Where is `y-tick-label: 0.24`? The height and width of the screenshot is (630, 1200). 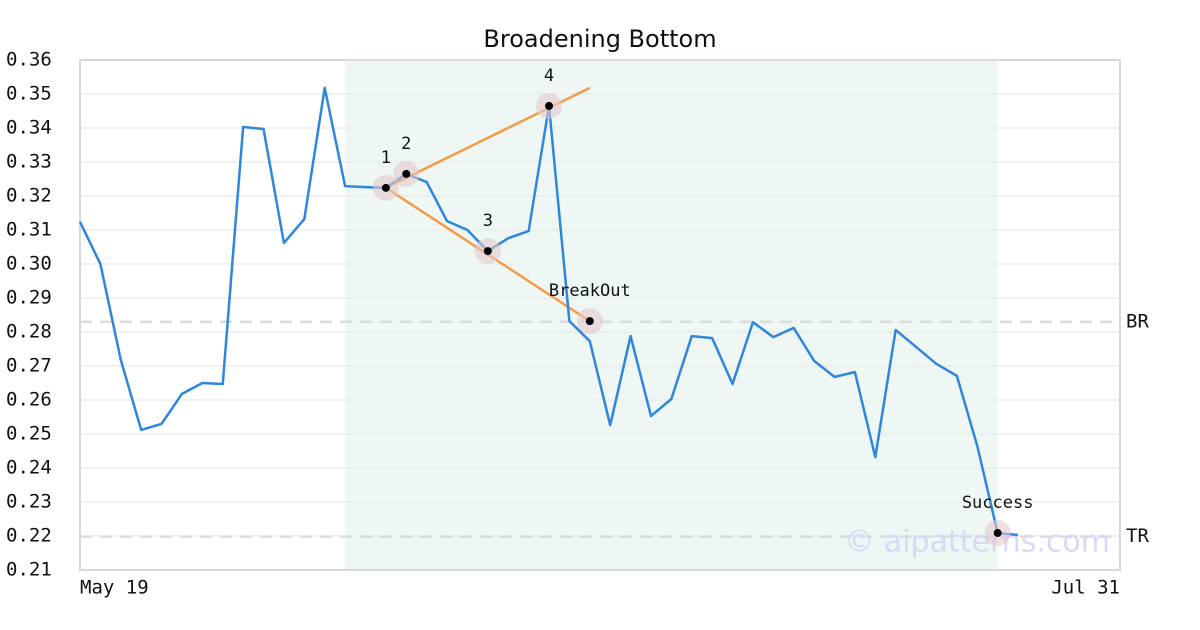 y-tick-label: 0.24 is located at coordinates (29, 468).